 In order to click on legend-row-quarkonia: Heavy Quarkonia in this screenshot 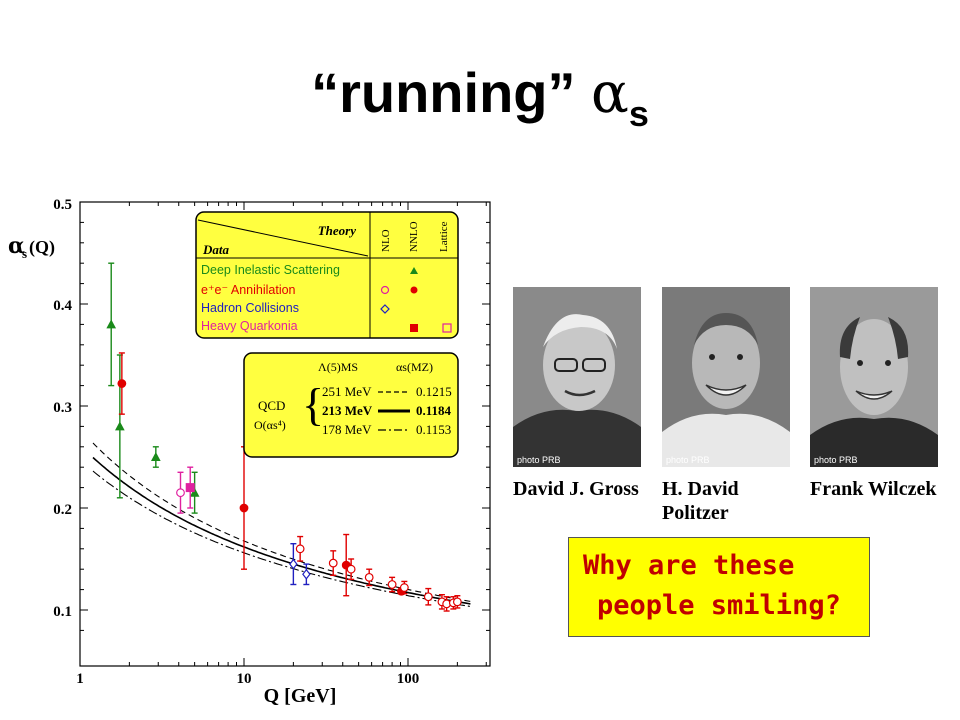, I will do `click(249, 326)`.